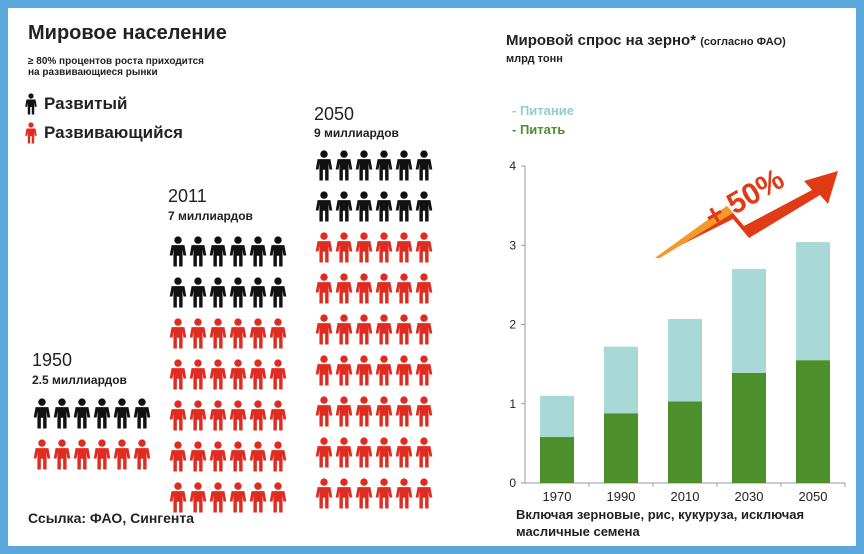 The image size is (864, 554). Describe the element at coordinates (512, 404) in the screenshot. I see `y-tick-label: 1` at that location.